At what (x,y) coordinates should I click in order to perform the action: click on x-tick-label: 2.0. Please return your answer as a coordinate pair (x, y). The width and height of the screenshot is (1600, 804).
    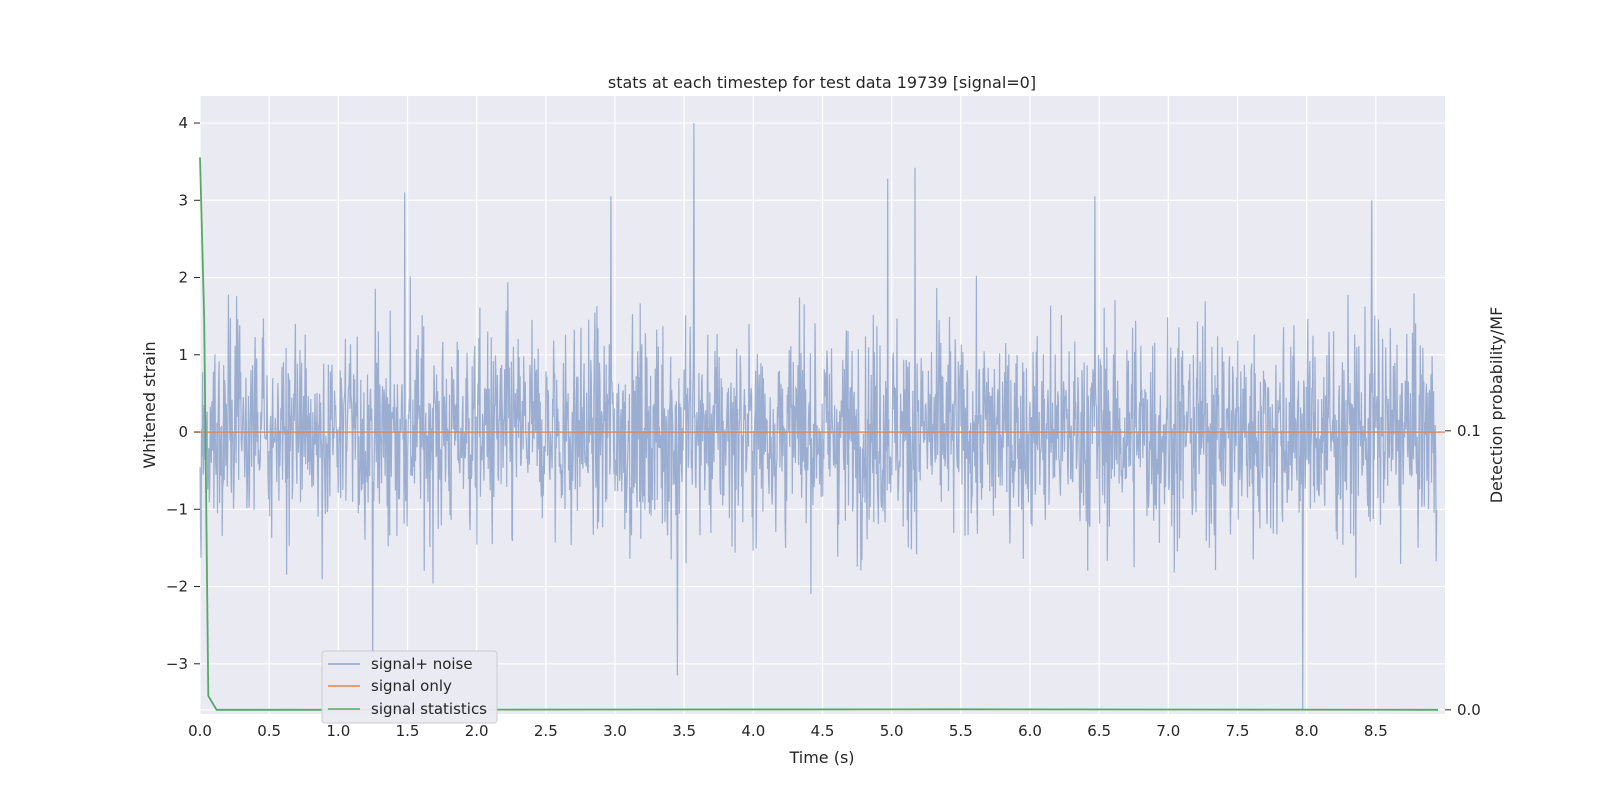
    Looking at the image, I should click on (477, 731).